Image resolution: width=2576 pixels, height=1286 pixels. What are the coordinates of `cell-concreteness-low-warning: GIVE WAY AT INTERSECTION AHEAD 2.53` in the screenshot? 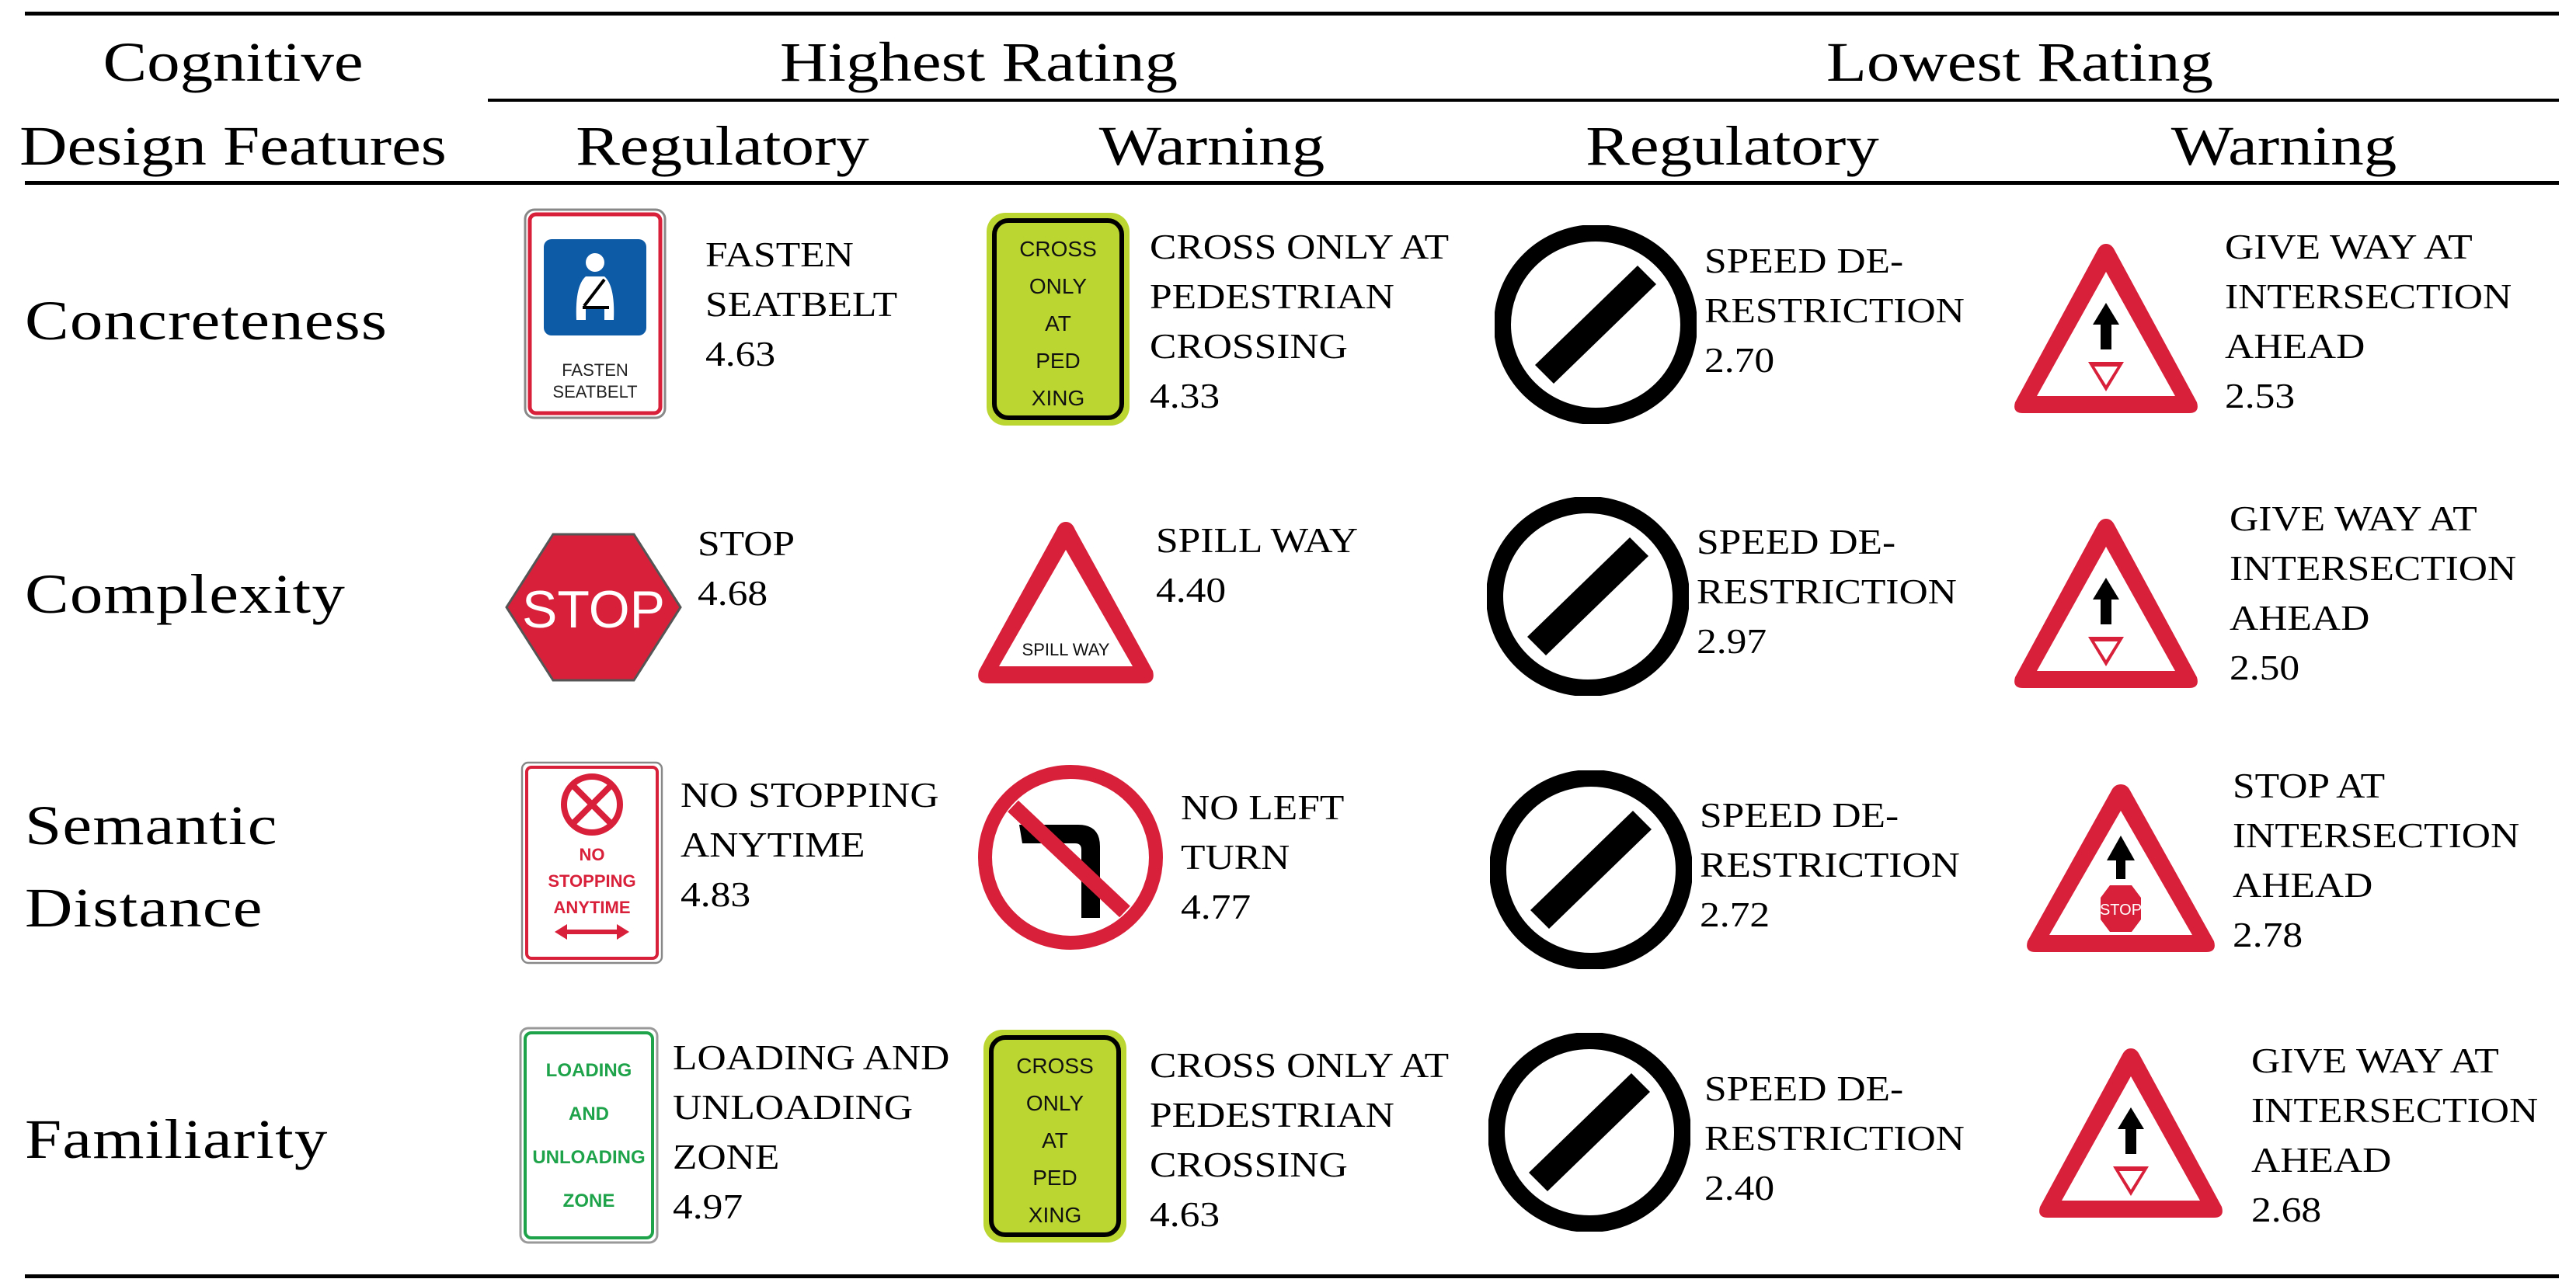 It's located at (2368, 321).